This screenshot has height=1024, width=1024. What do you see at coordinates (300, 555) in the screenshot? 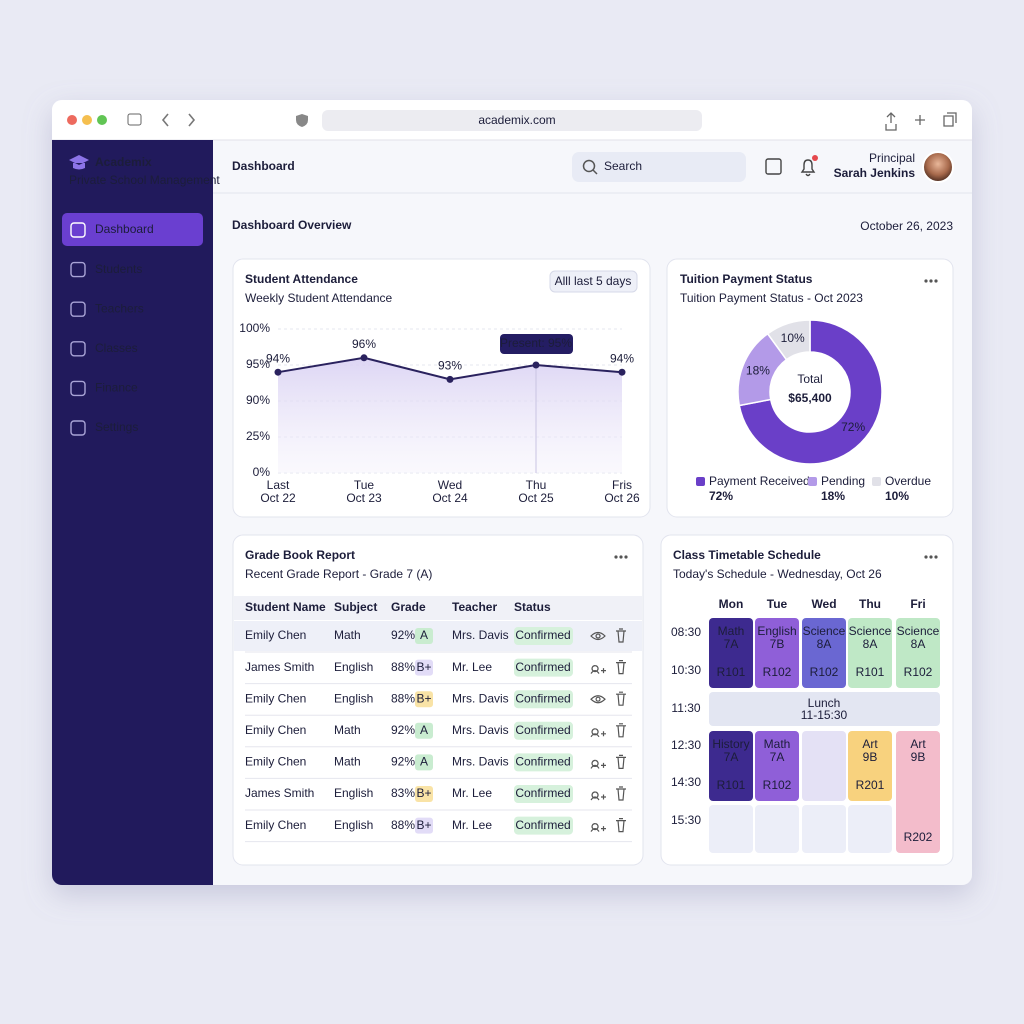
I see `card-title: Grade Book Report` at bounding box center [300, 555].